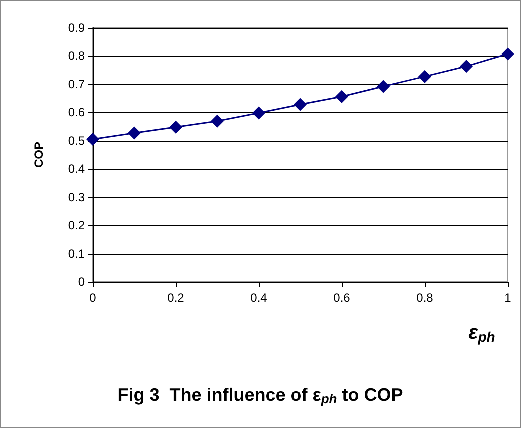  What do you see at coordinates (77, 225) in the screenshot?
I see `y-tick-label: 0.2` at bounding box center [77, 225].